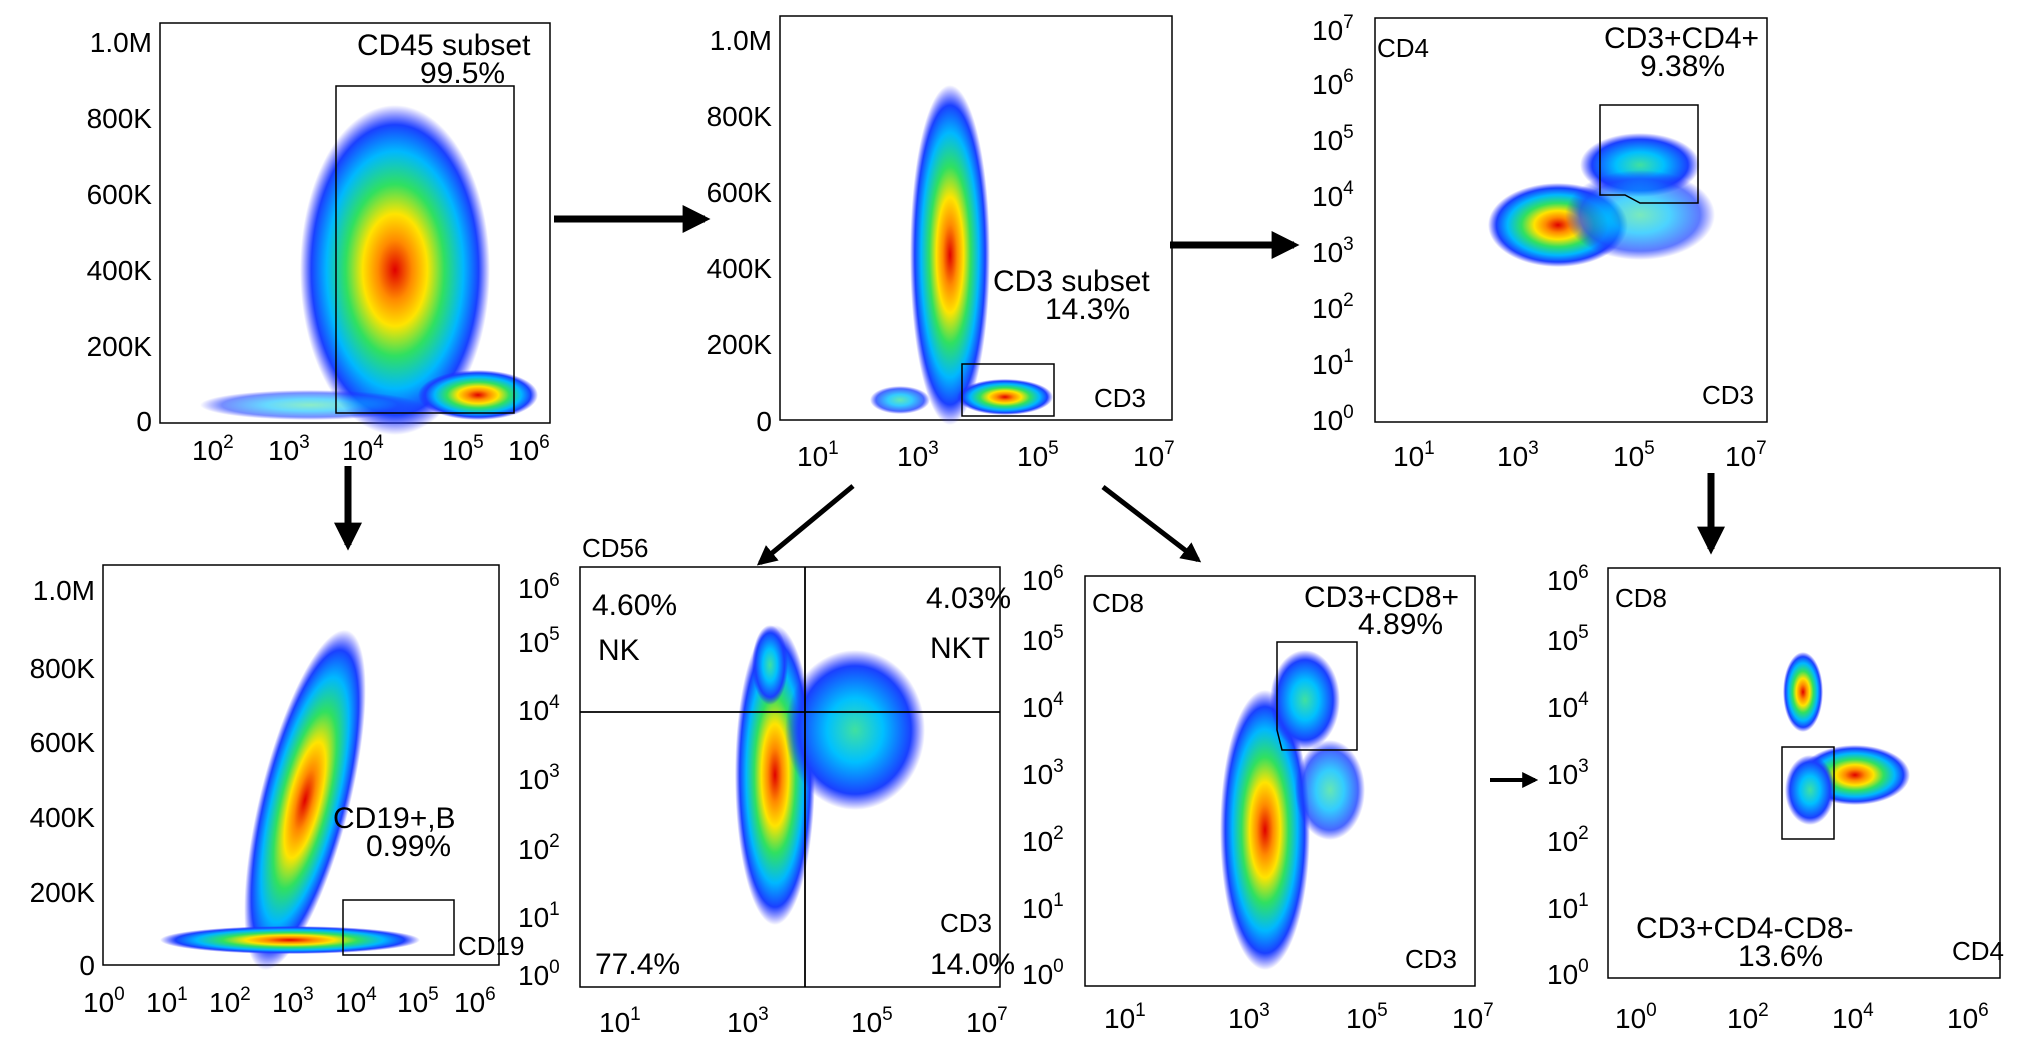 This screenshot has height=1049, width=2031. Describe the element at coordinates (478, 395) in the screenshot. I see `population-granulocyte` at that location.